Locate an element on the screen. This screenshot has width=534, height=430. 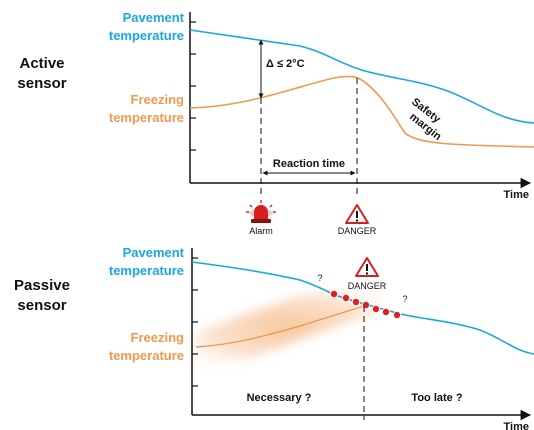
passive-time-label: Time is located at coordinates (516, 425).